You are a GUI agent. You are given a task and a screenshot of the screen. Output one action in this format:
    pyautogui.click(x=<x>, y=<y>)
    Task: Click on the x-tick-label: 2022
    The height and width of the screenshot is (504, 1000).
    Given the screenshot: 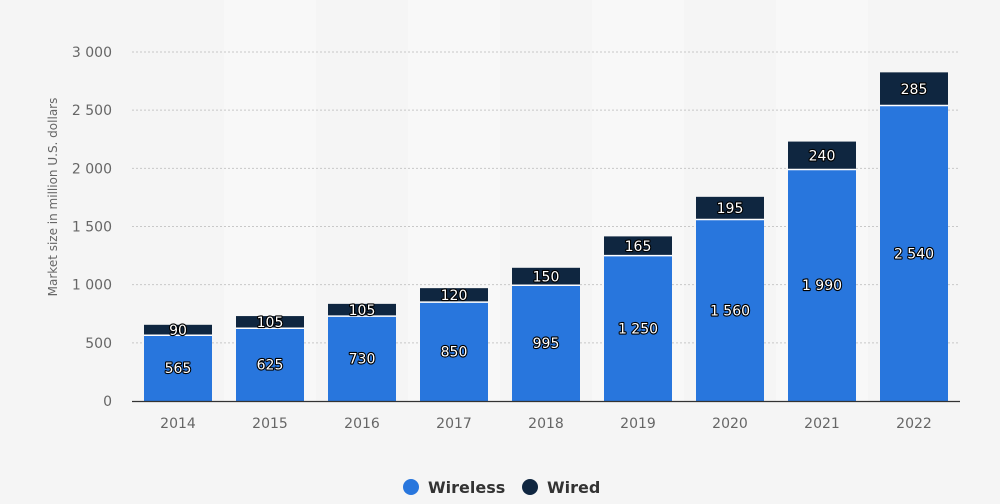 What is the action you would take?
    pyautogui.click(x=914, y=424)
    